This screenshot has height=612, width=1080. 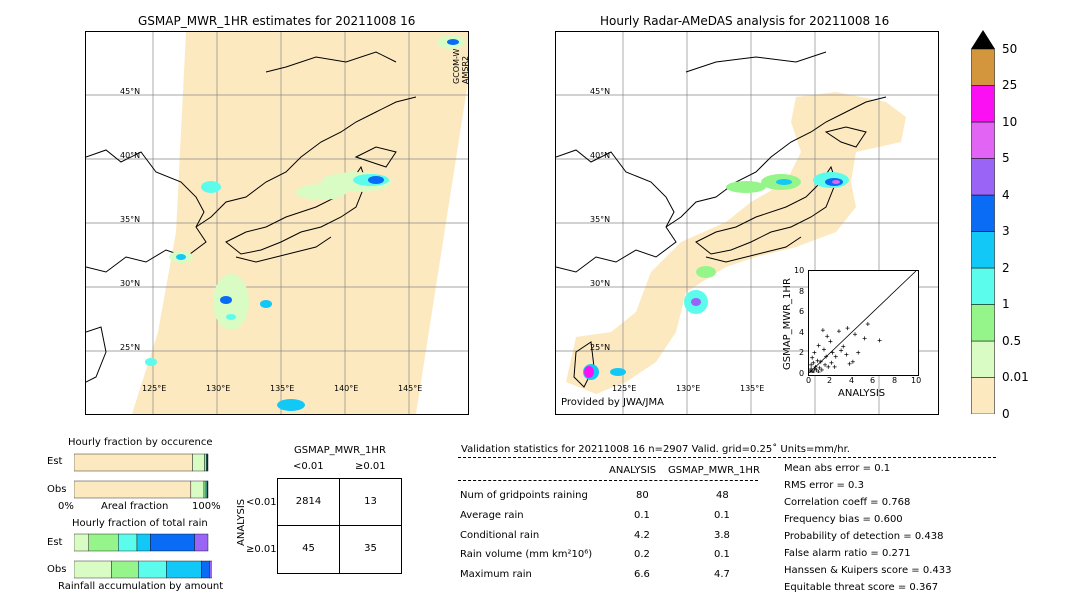 I want to click on stat-label-maximum: Maximum rain, so click(x=496, y=574).